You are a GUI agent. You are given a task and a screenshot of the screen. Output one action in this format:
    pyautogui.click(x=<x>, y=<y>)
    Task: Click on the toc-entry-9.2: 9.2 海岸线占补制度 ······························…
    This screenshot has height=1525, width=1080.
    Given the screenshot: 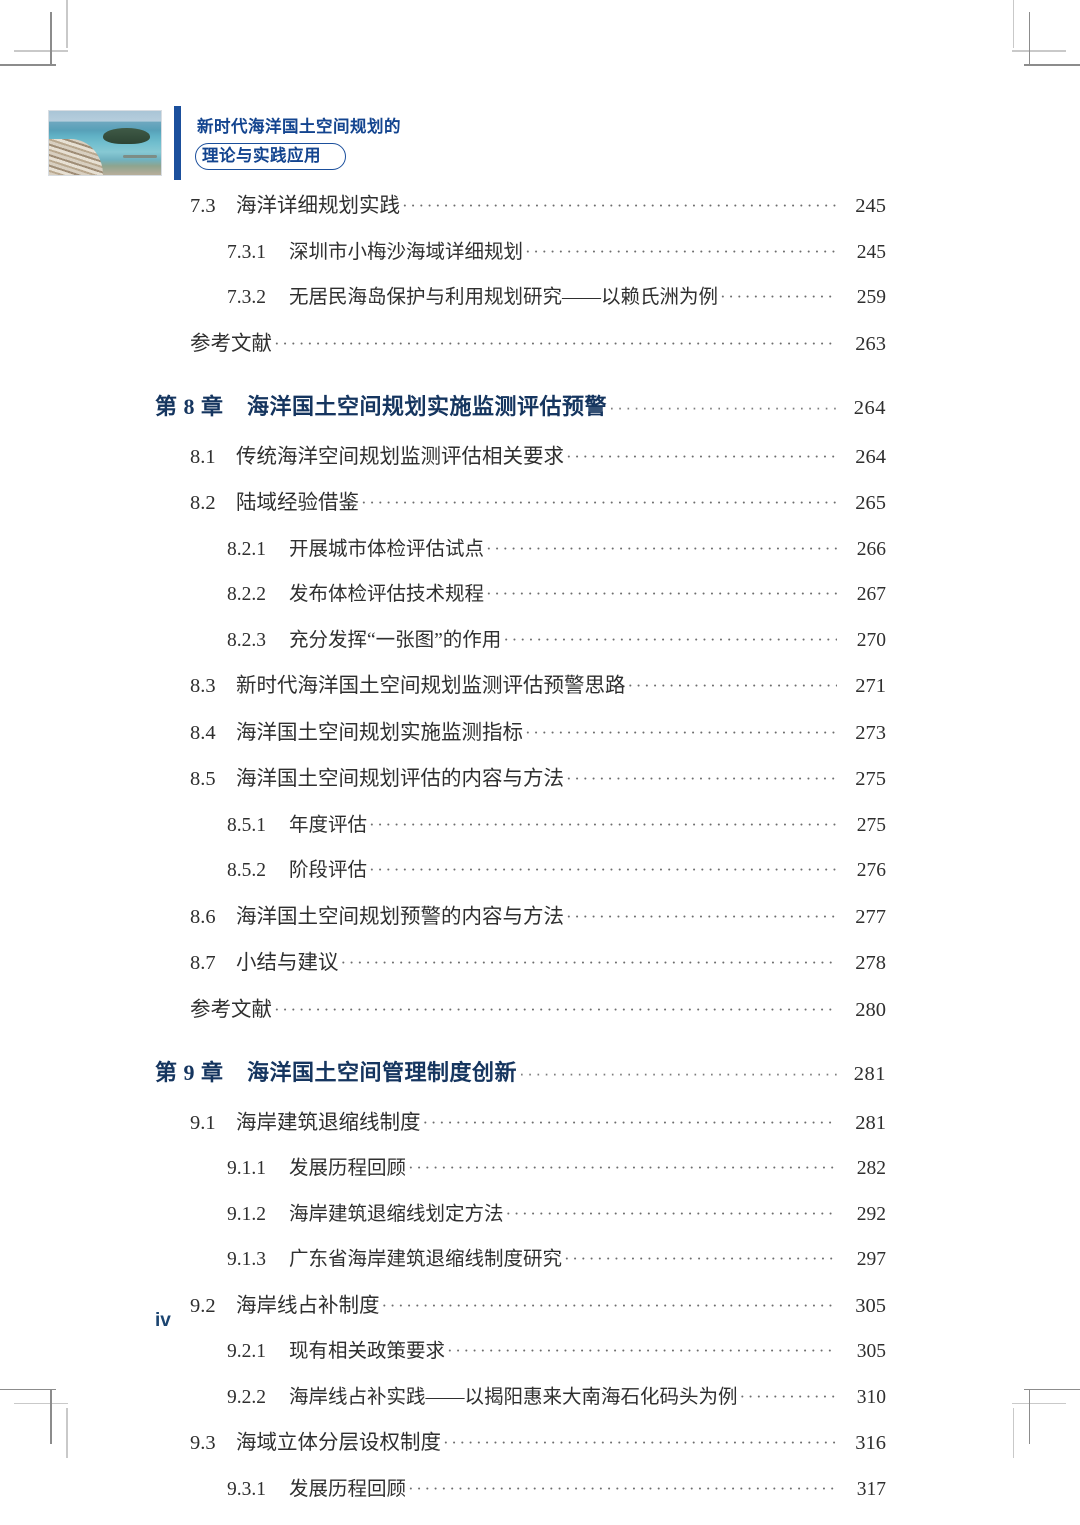 What is the action you would take?
    pyautogui.click(x=538, y=1305)
    